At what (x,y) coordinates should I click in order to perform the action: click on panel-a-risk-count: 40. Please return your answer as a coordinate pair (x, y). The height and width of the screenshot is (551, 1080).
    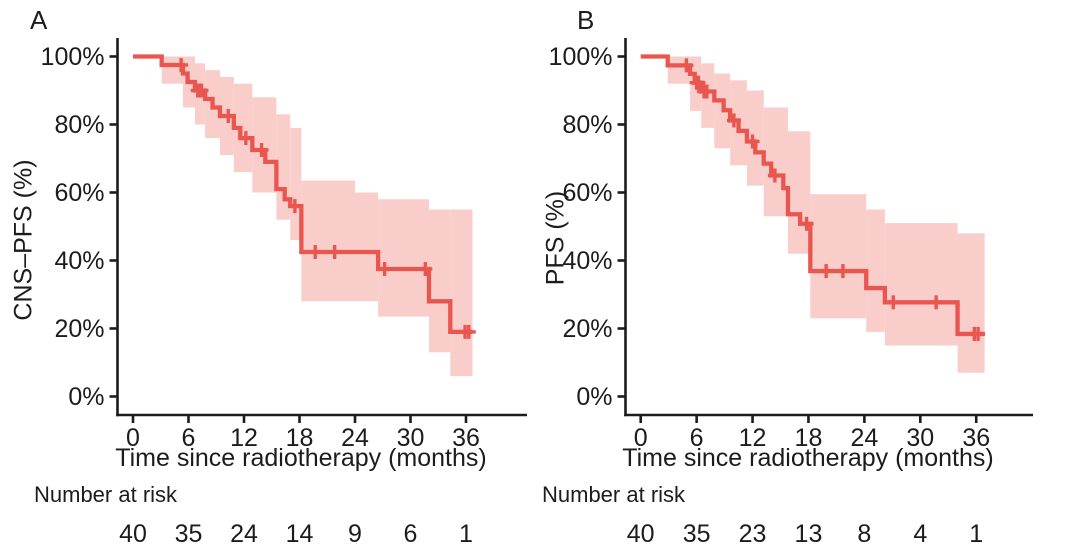
    Looking at the image, I should click on (133, 534).